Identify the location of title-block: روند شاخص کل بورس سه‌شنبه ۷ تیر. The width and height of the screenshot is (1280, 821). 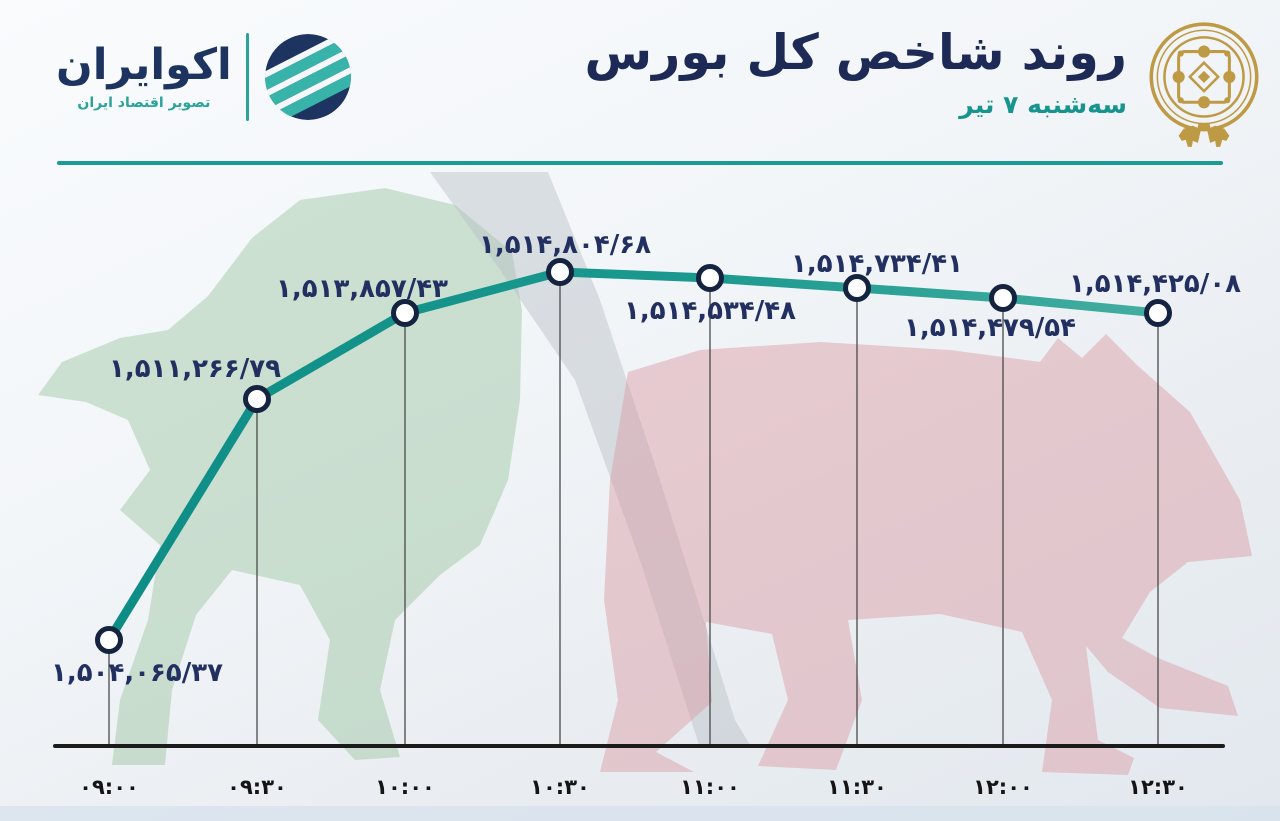
(855, 71).